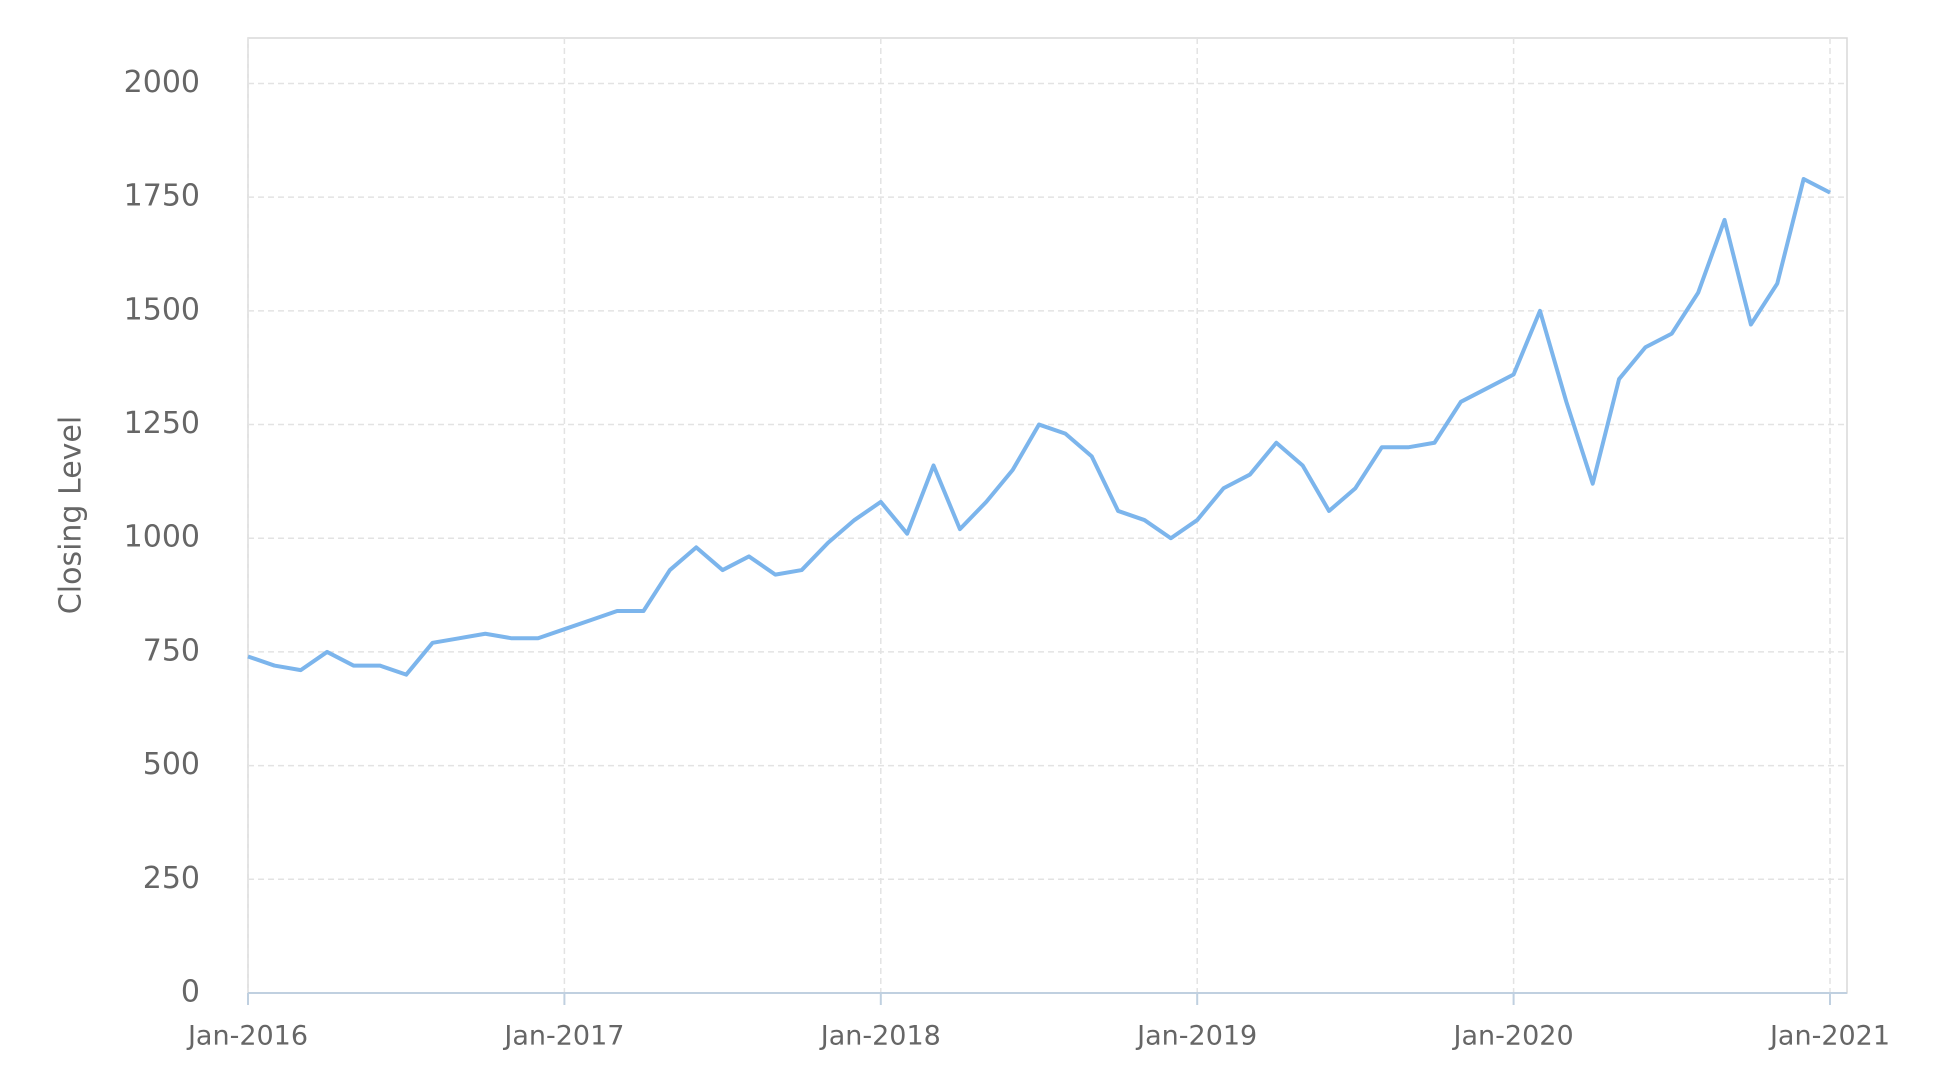 The height and width of the screenshot is (1086, 1950). What do you see at coordinates (162, 537) in the screenshot?
I see `y-tick-label: 1000` at bounding box center [162, 537].